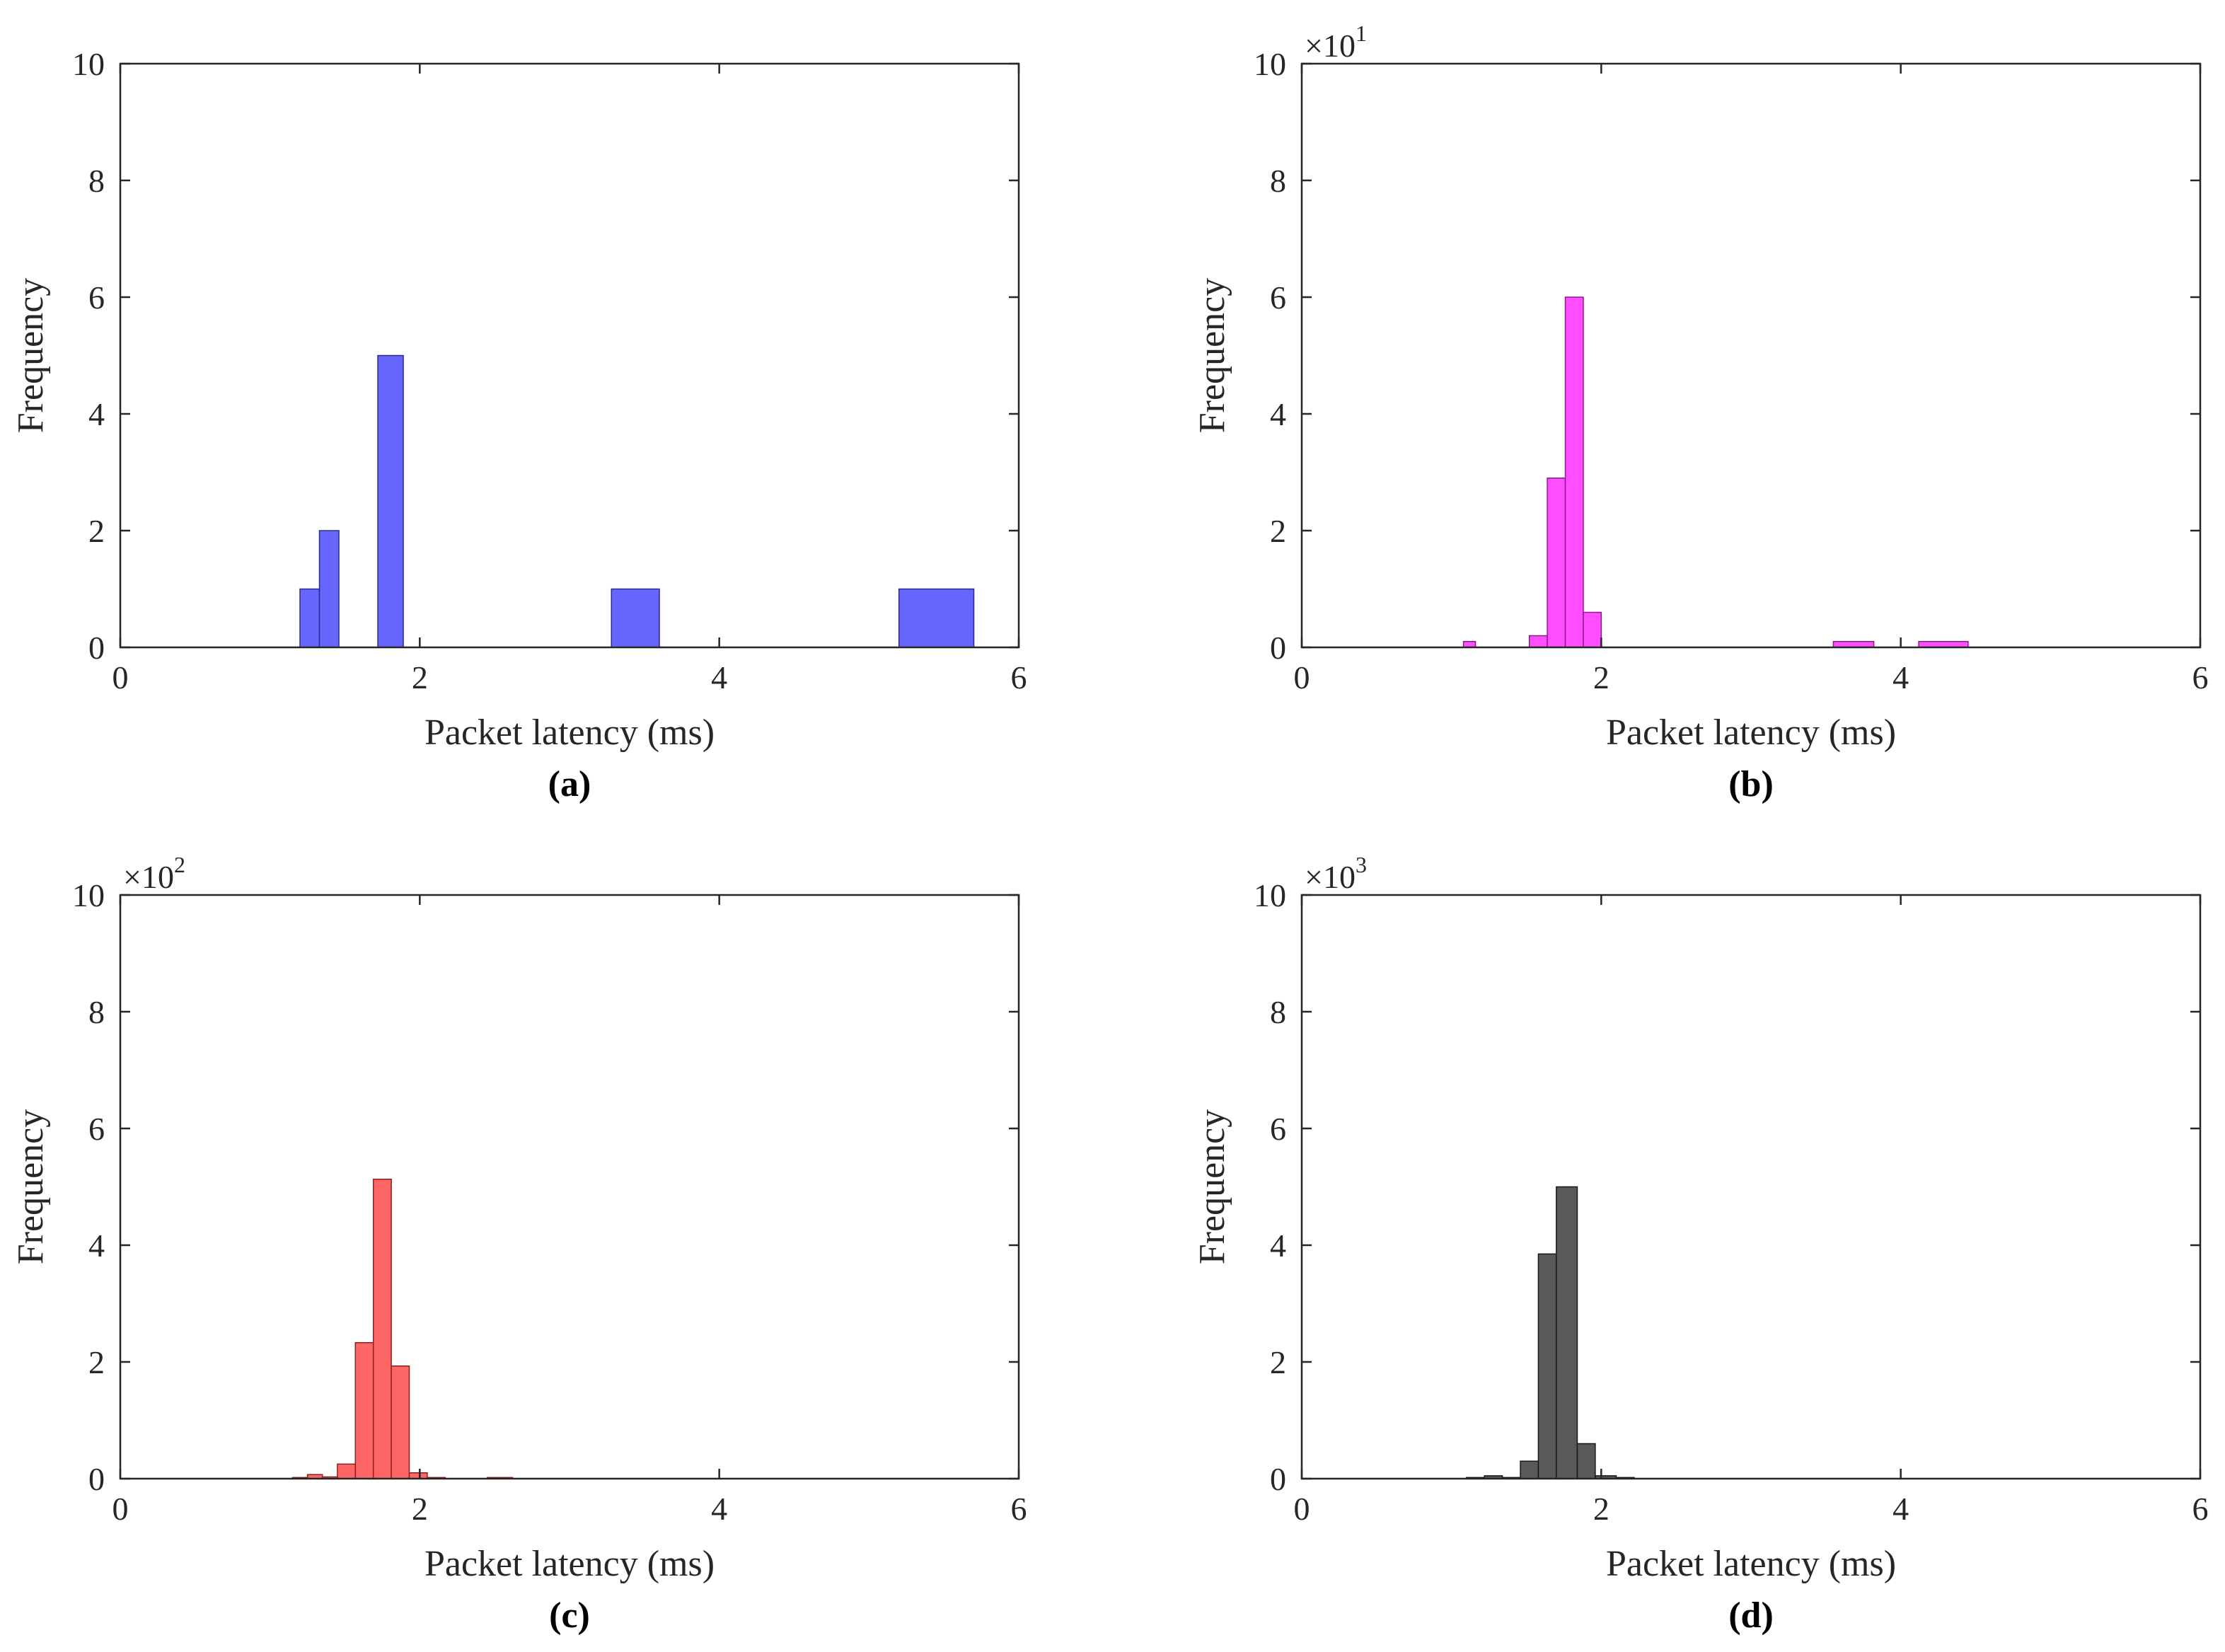 This screenshot has width=2225, height=1652. What do you see at coordinates (1751, 1615) in the screenshot?
I see `panel-caption: (d)` at bounding box center [1751, 1615].